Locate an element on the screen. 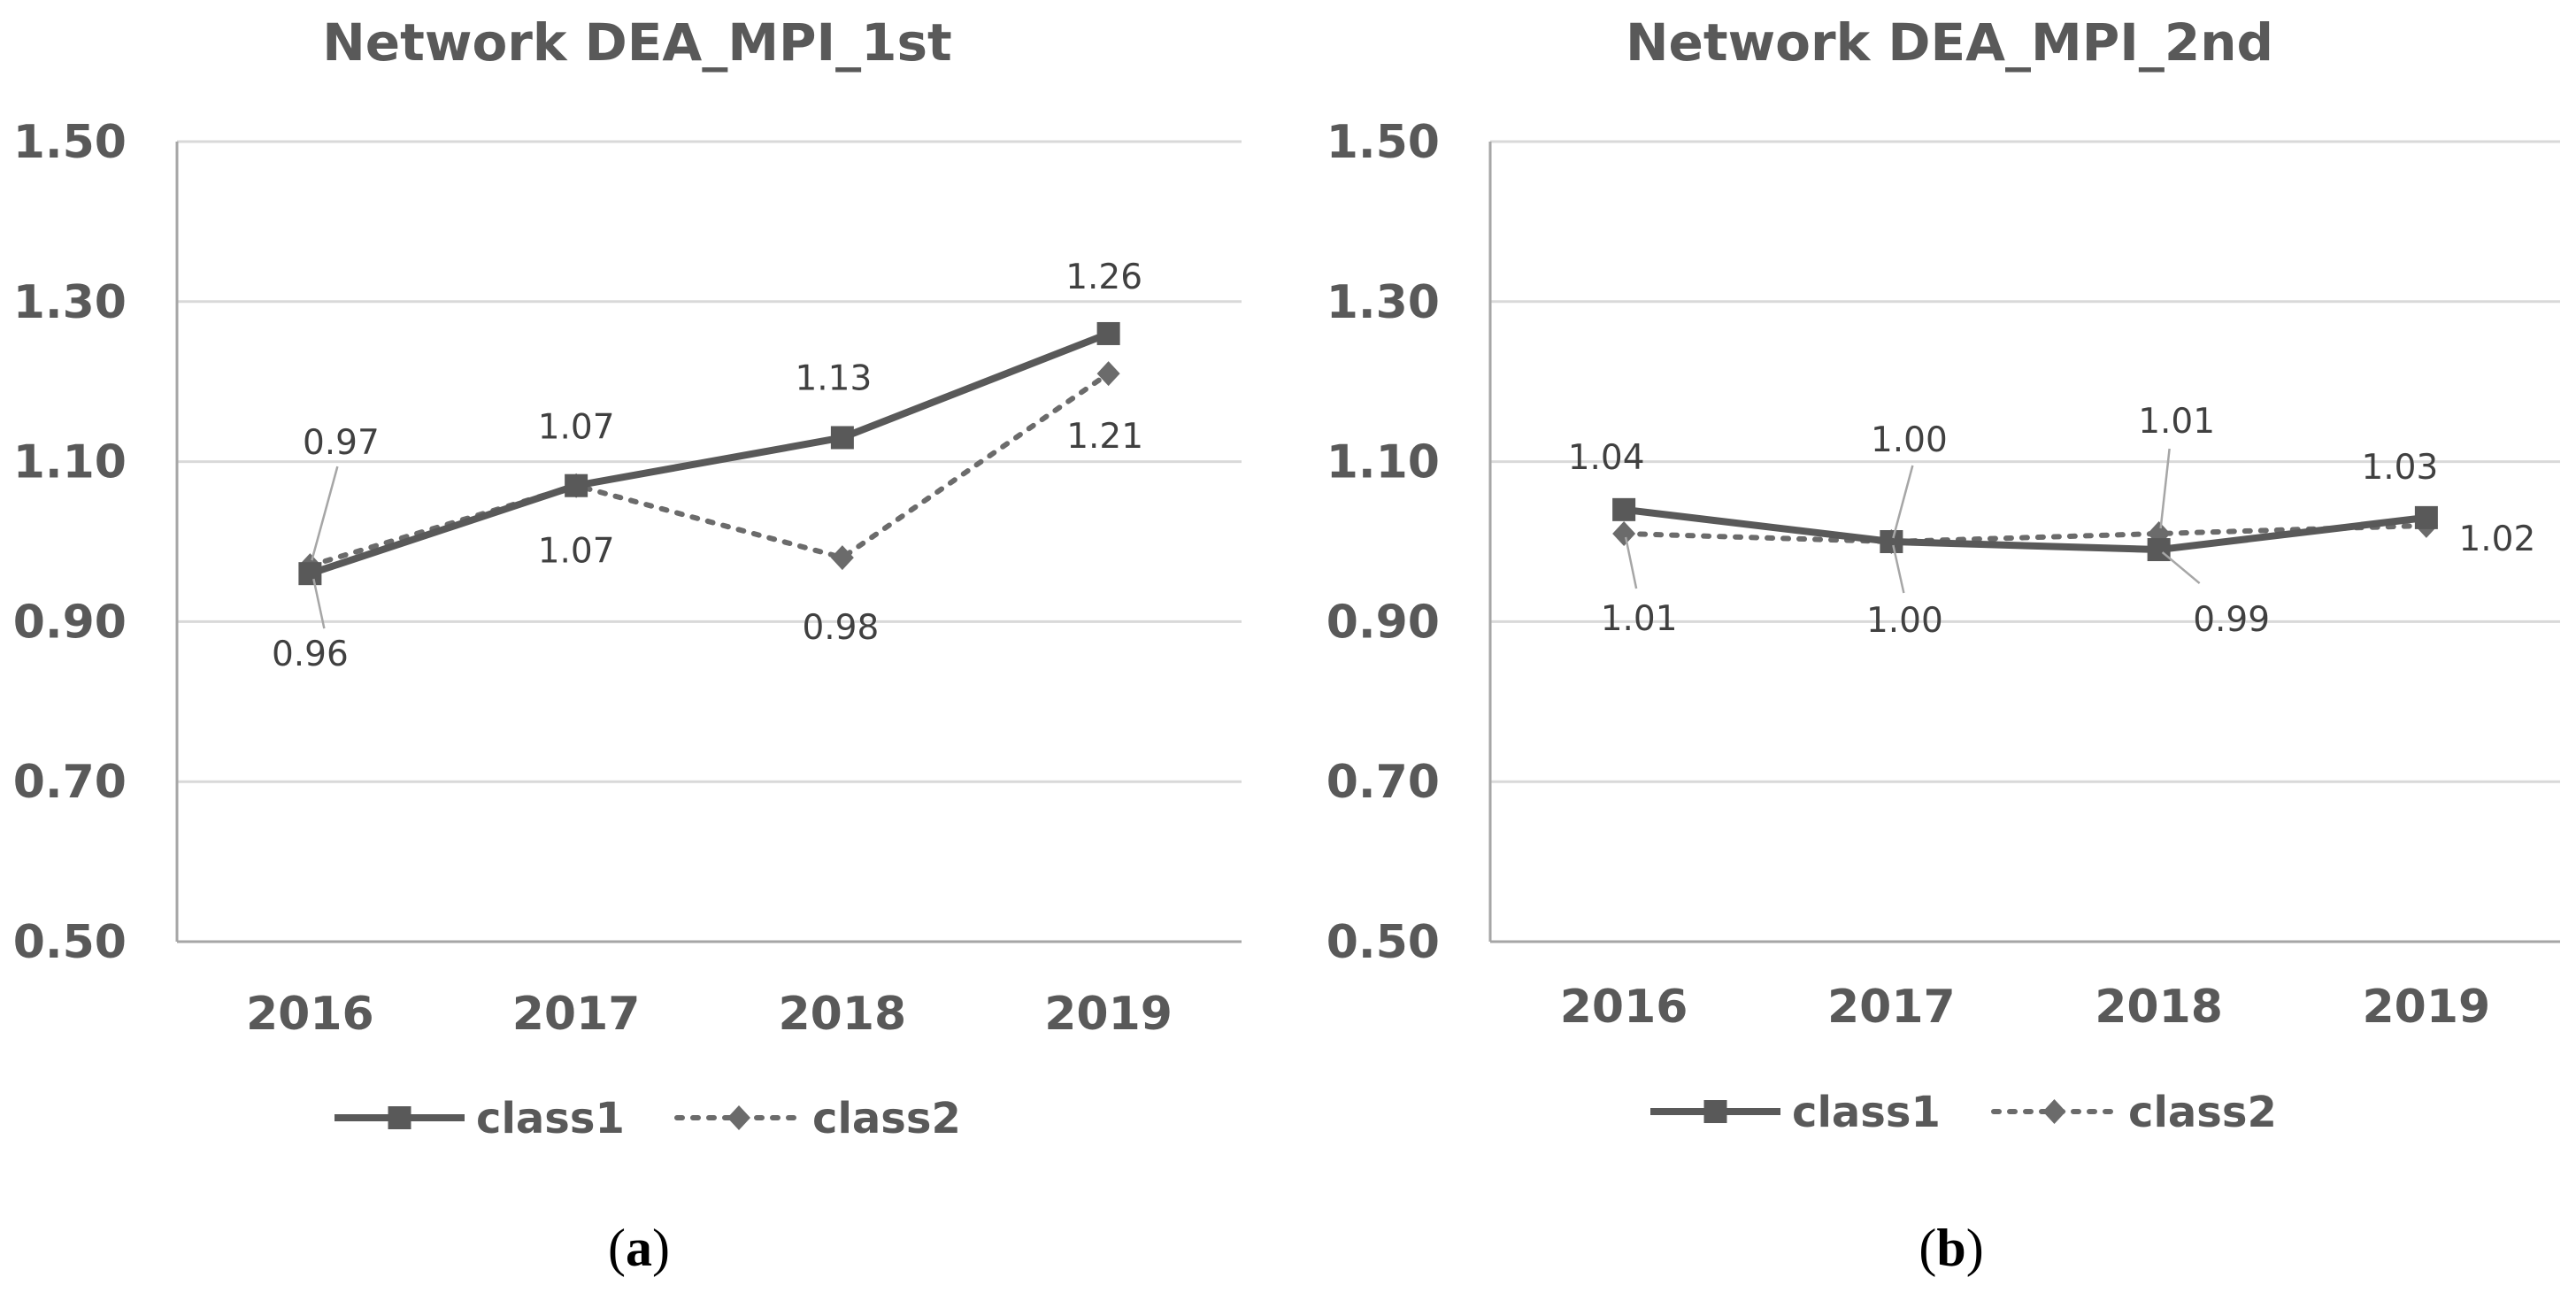 Image resolution: width=2576 pixels, height=1293 pixels. panel-caption: (b) is located at coordinates (1951, 1248).